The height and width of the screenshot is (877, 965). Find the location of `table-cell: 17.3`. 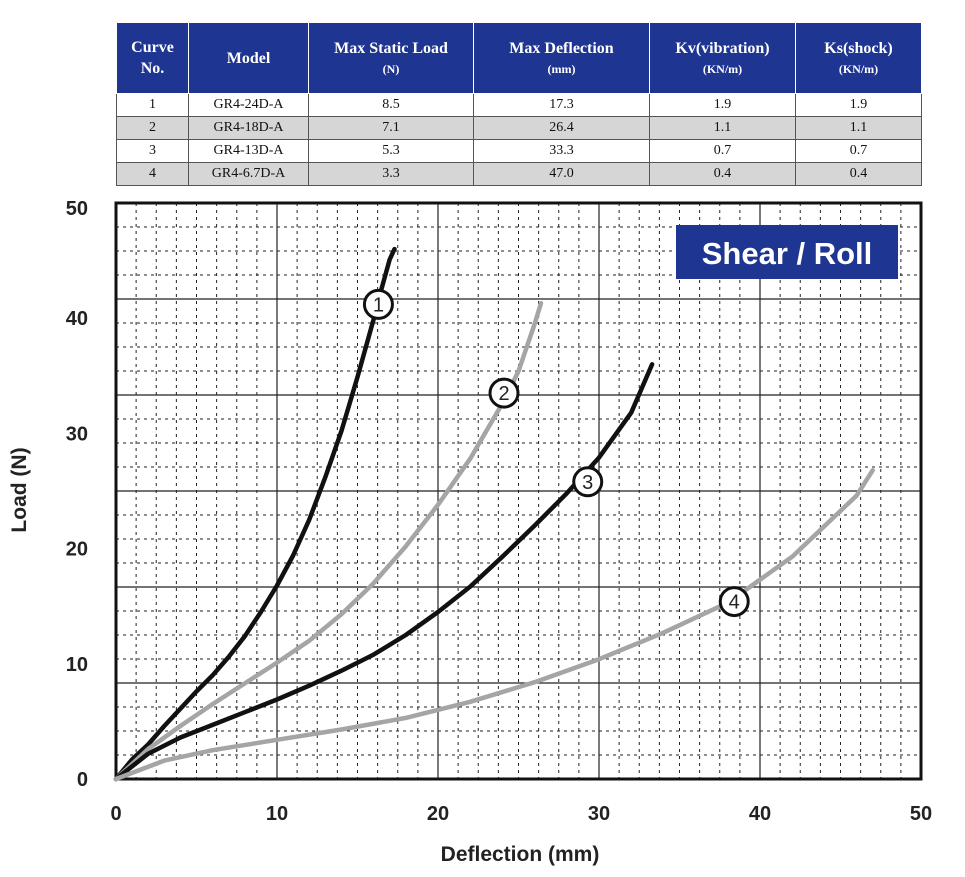

table-cell: 17.3 is located at coordinates (561, 105).